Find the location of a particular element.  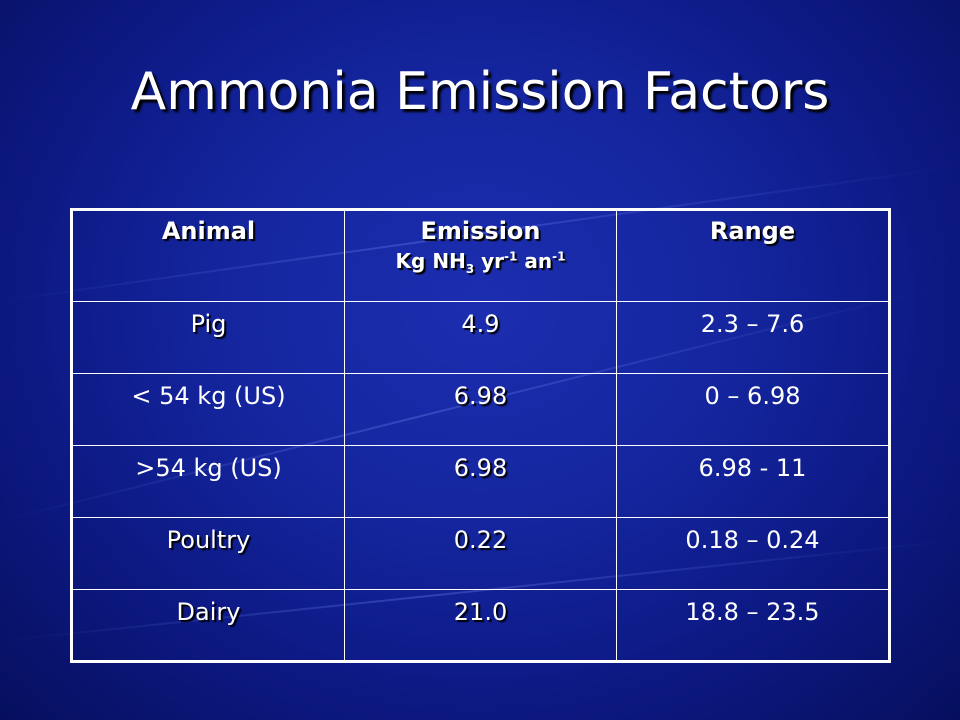

unit-sub-3: 3 is located at coordinates (470, 269).